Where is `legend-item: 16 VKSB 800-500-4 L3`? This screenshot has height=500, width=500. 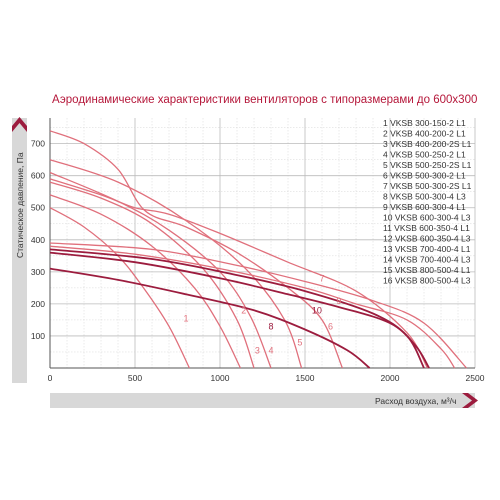
legend-item: 16 VKSB 800-500-4 L3 is located at coordinates (427, 281).